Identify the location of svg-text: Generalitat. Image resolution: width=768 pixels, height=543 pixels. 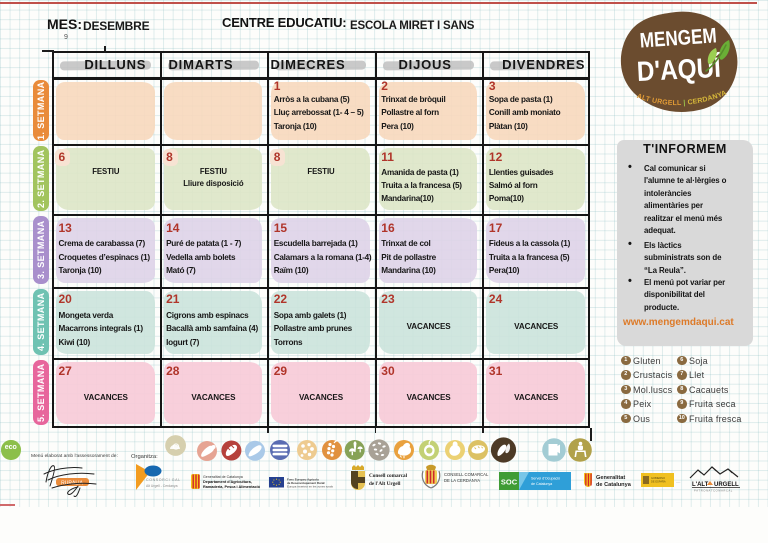
(610, 478).